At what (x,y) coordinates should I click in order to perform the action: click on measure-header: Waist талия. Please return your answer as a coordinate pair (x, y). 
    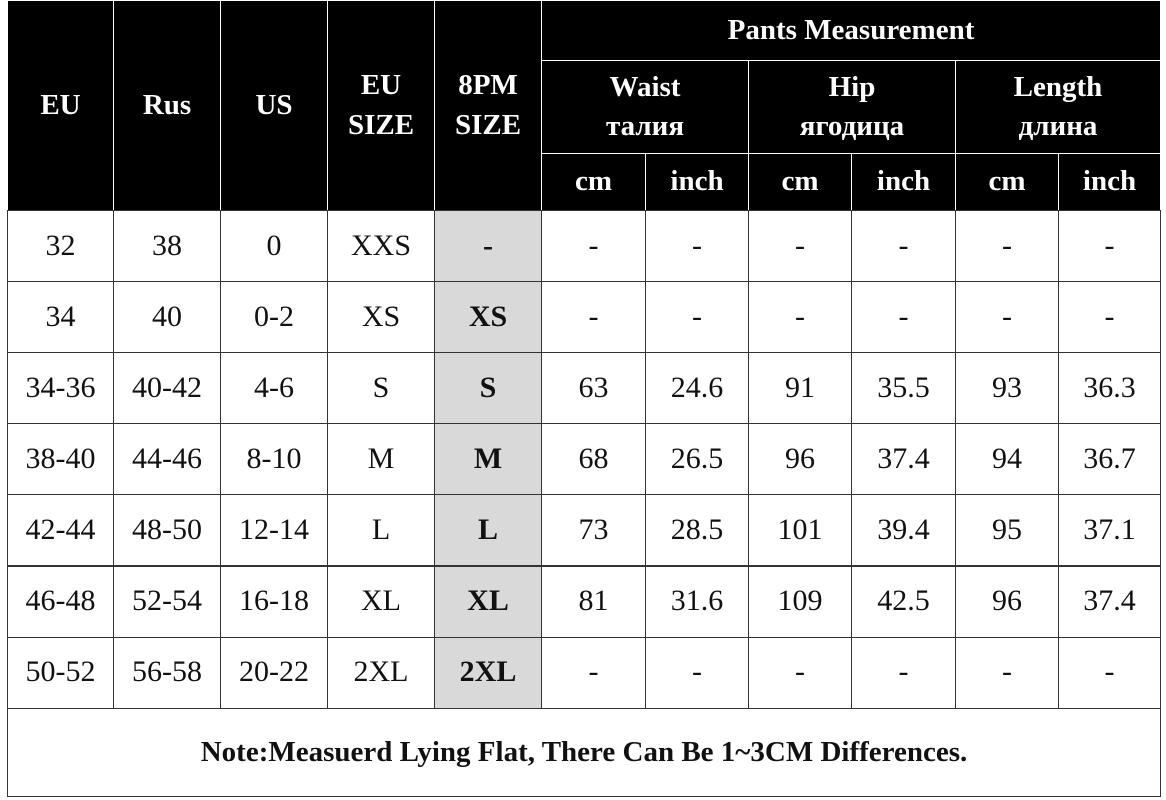
    Looking at the image, I should click on (645, 107).